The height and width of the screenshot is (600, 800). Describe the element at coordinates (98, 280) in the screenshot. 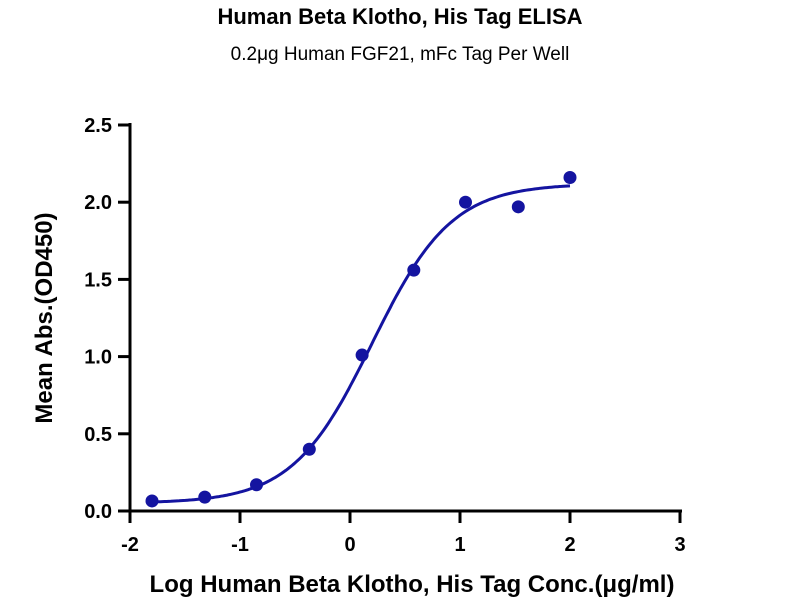

I see `y-tick-label: 1.5` at that location.